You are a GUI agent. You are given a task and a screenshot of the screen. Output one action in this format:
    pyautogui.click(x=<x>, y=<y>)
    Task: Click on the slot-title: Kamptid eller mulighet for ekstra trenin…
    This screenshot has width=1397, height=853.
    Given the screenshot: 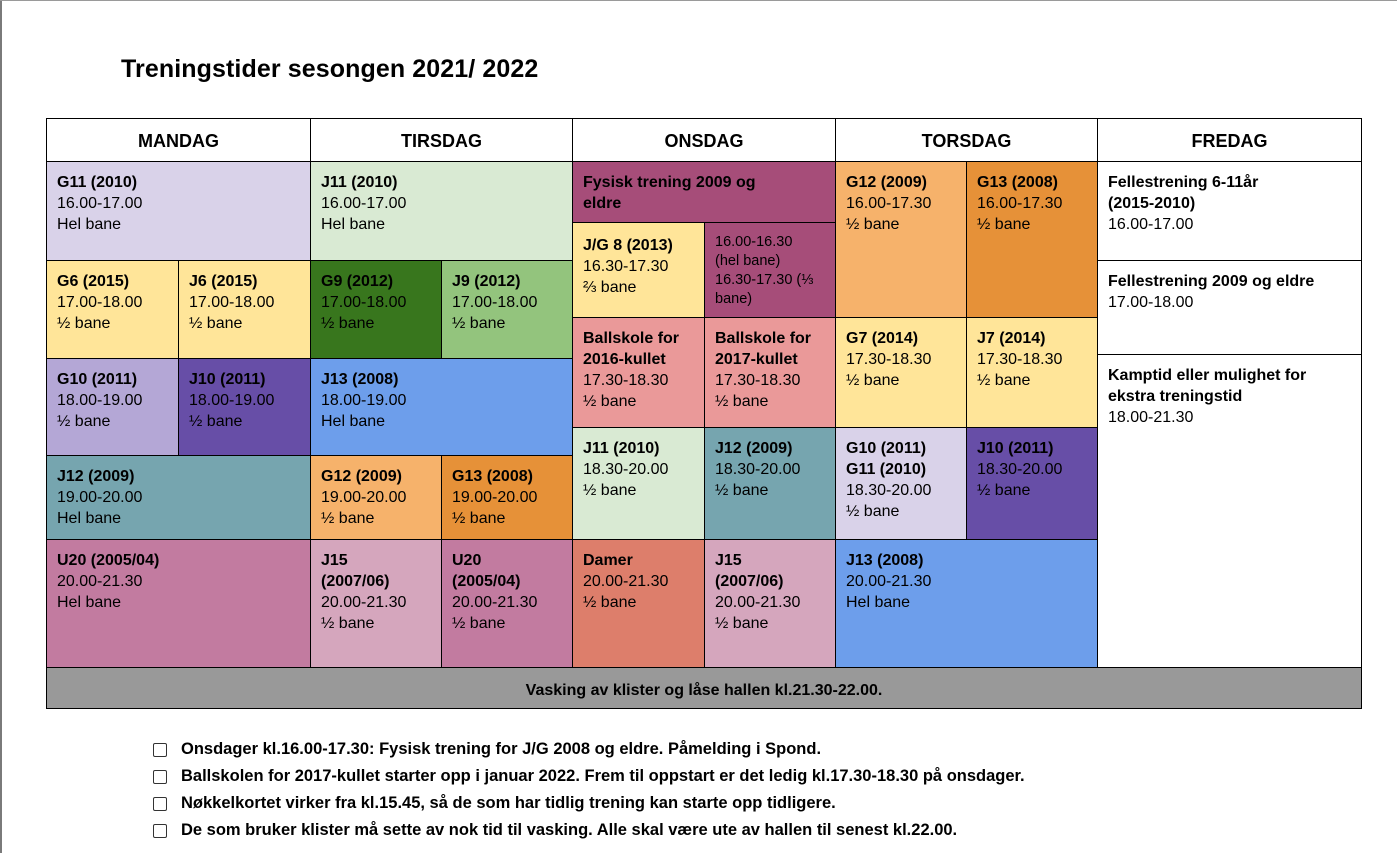 What is the action you would take?
    pyautogui.click(x=1207, y=386)
    